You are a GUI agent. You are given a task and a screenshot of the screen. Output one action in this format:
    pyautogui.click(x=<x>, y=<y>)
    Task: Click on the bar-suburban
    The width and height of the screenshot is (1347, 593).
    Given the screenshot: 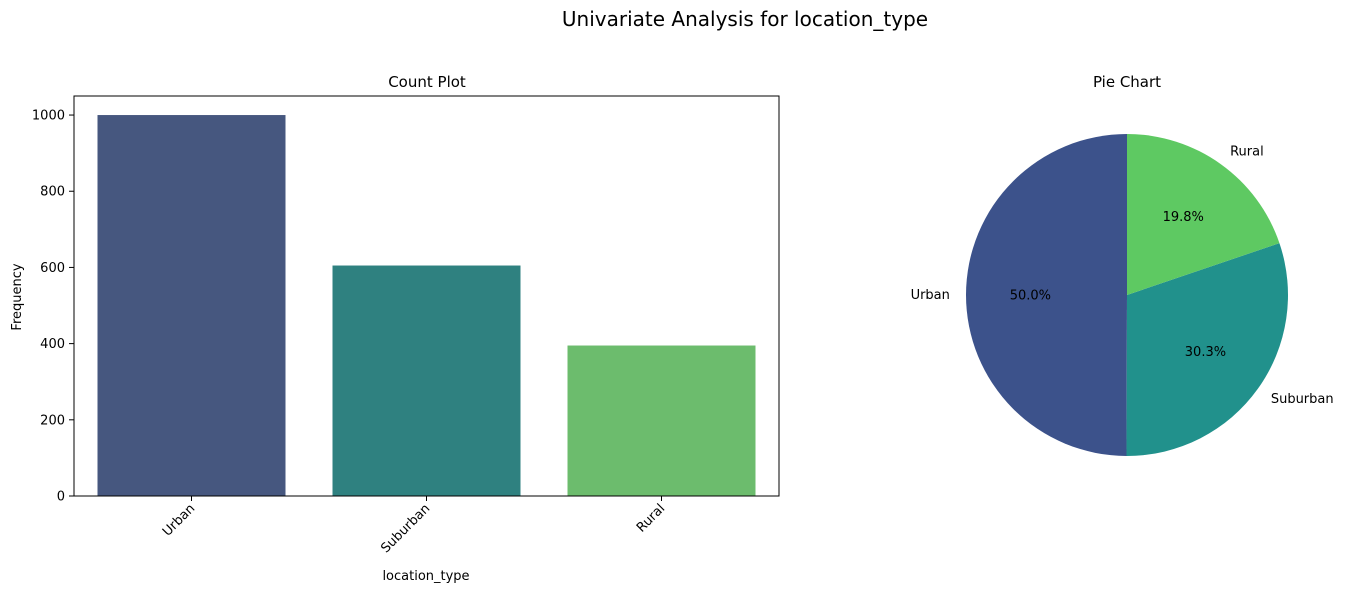 What is the action you would take?
    pyautogui.click(x=426, y=380)
    